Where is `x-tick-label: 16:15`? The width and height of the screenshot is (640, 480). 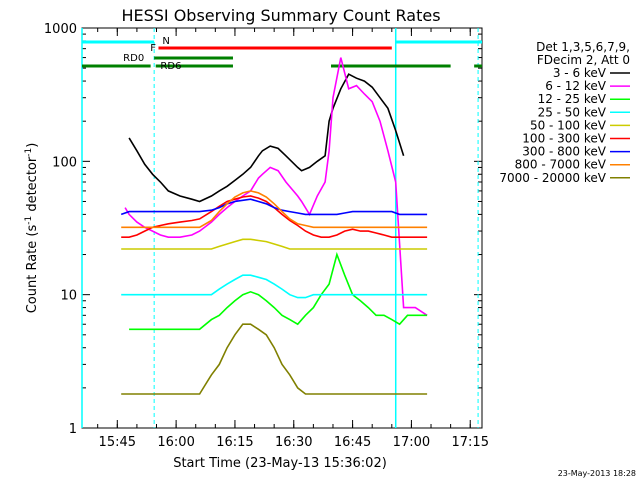
x-tick-label: 16:15 is located at coordinates (234, 442).